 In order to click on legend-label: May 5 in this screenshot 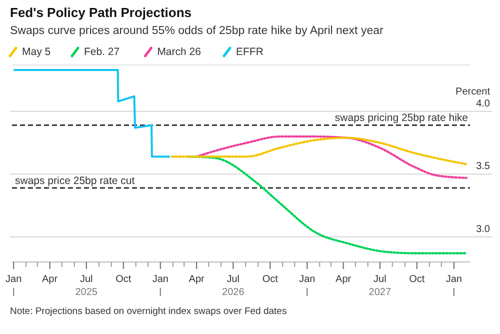, I will do `click(36, 52)`.